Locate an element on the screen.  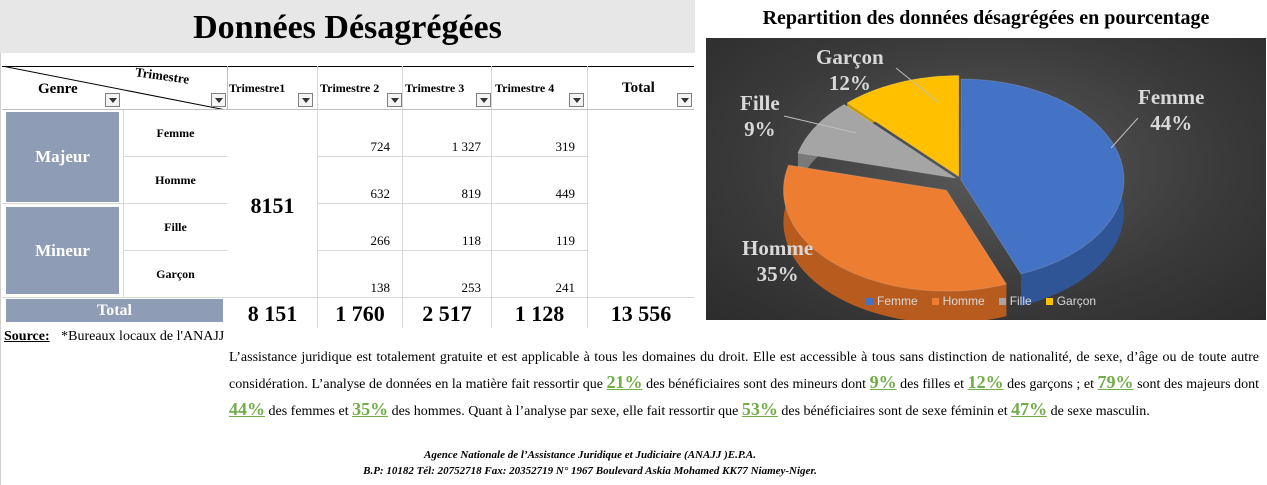
legend-label: Femme is located at coordinates (897, 301).